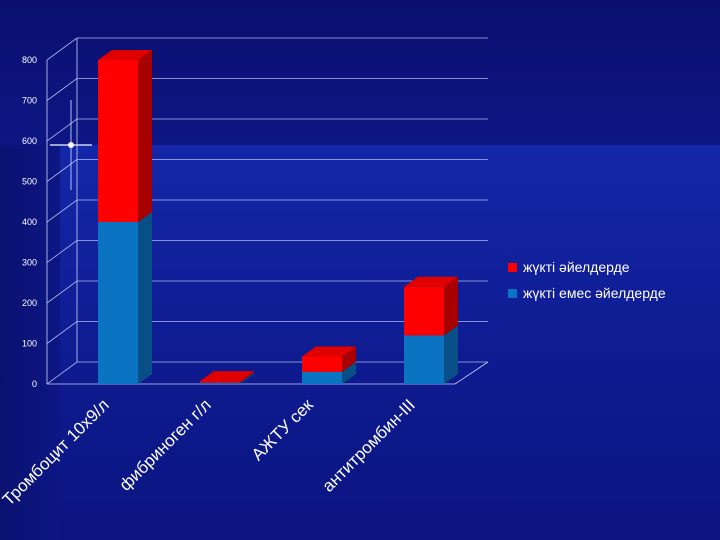 Image resolution: width=720 pixels, height=540 pixels. I want to click on x-tick-label: АЖТУ сек, so click(282, 429).